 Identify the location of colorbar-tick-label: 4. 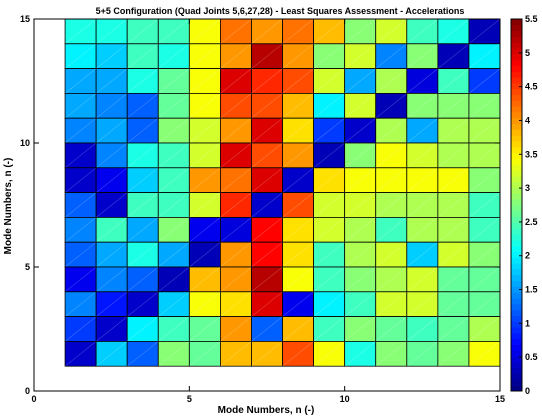
(527, 120).